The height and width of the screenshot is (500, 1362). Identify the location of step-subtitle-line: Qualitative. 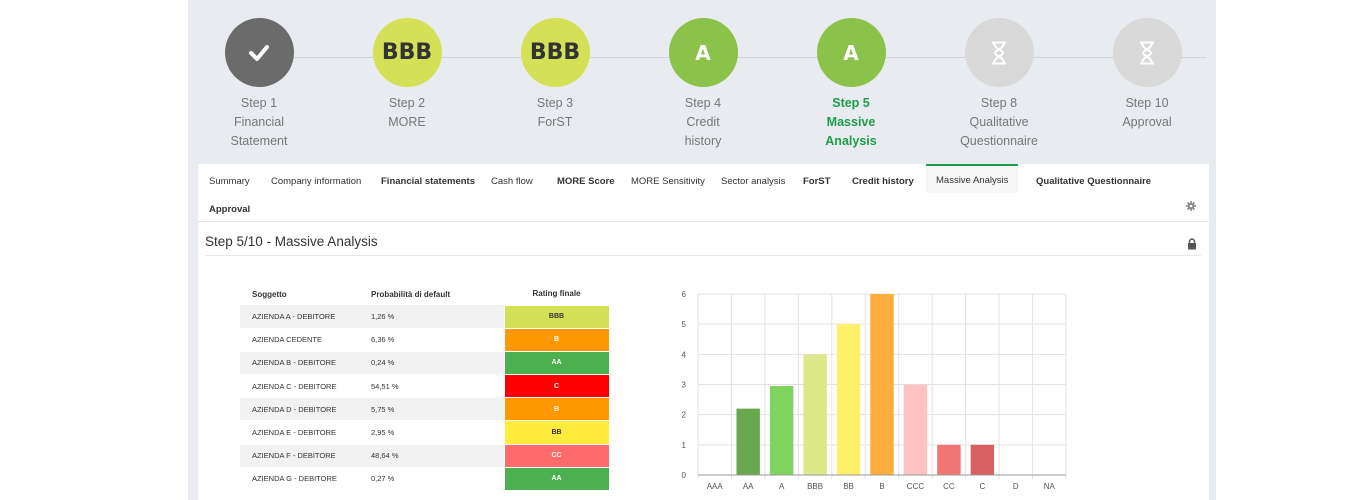
(999, 122).